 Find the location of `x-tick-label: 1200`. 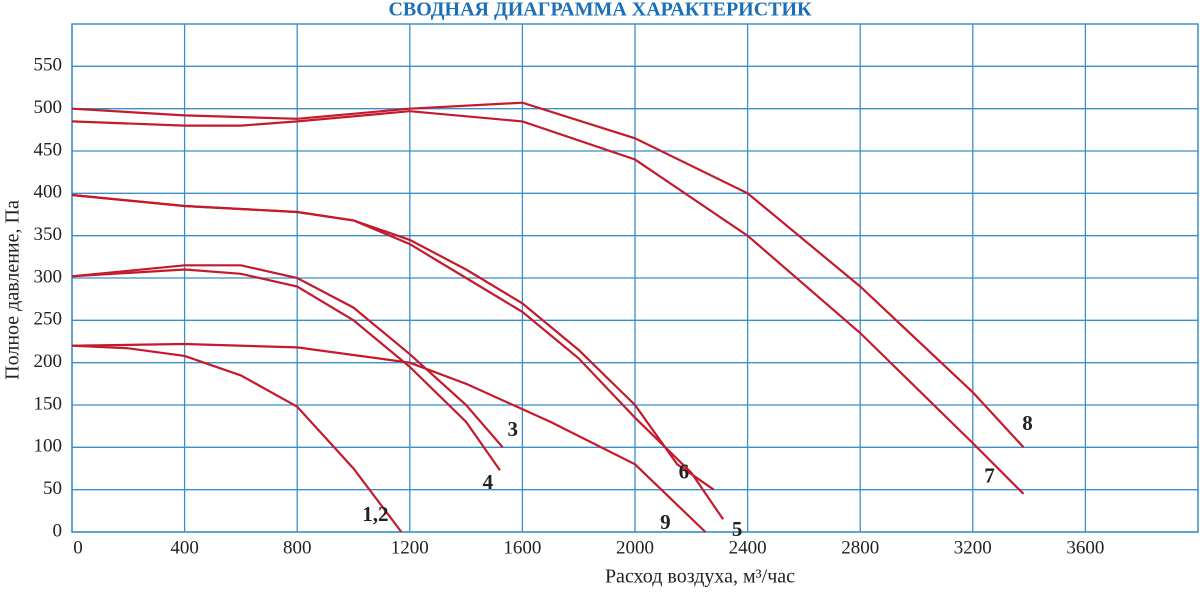

x-tick-label: 1200 is located at coordinates (410, 547).